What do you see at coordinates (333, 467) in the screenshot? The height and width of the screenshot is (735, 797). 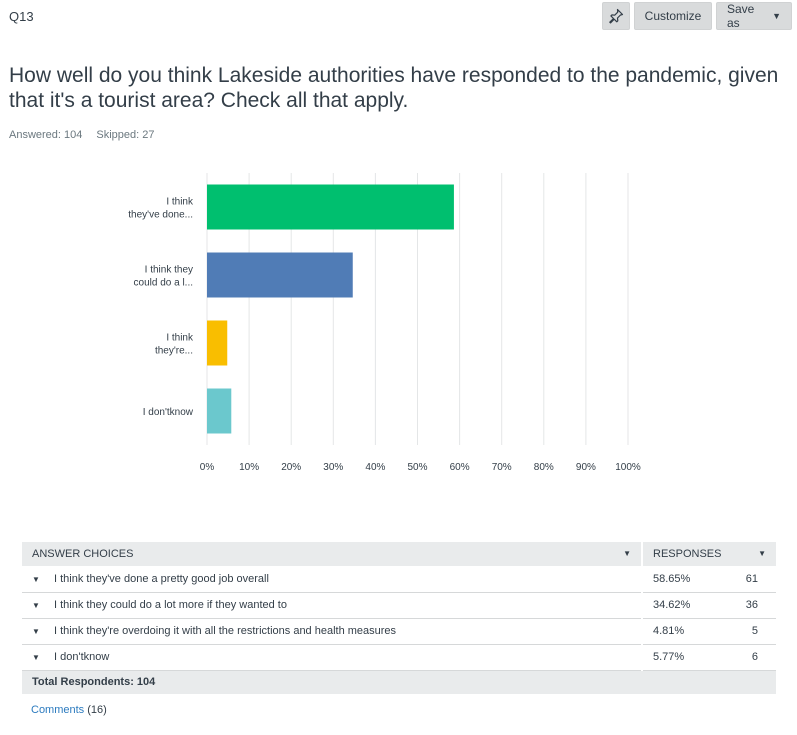 I see `x-tick-label: 30%` at bounding box center [333, 467].